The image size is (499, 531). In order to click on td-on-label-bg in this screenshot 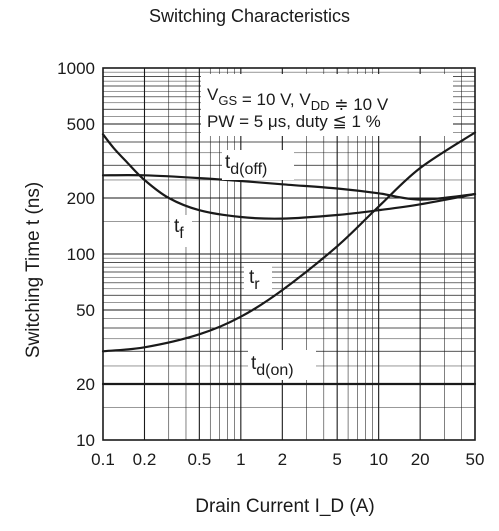, I will do `click(282, 365)`.